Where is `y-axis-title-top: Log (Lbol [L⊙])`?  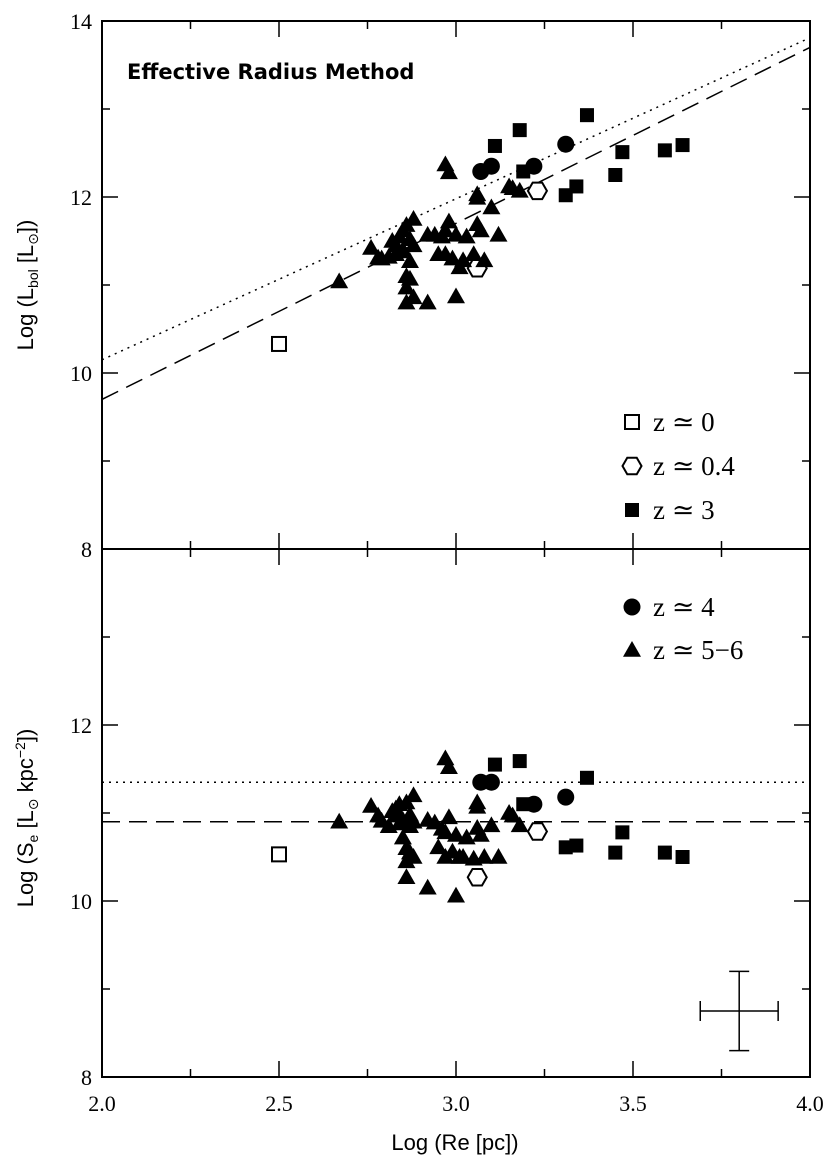
y-axis-title-top: Log (Lbol [L⊙]) is located at coordinates (27, 285).